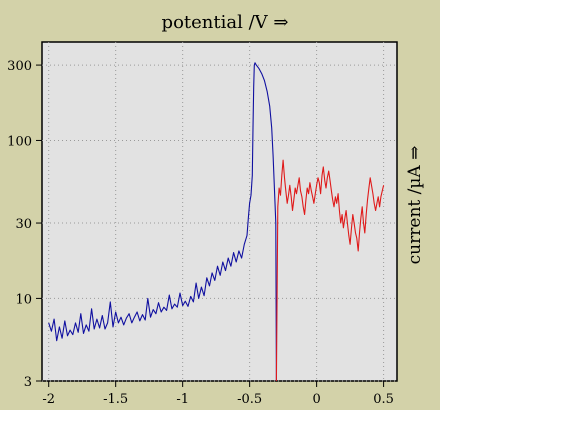  What do you see at coordinates (19, 141) in the screenshot?
I see `y-tick-label: 100` at bounding box center [19, 141].